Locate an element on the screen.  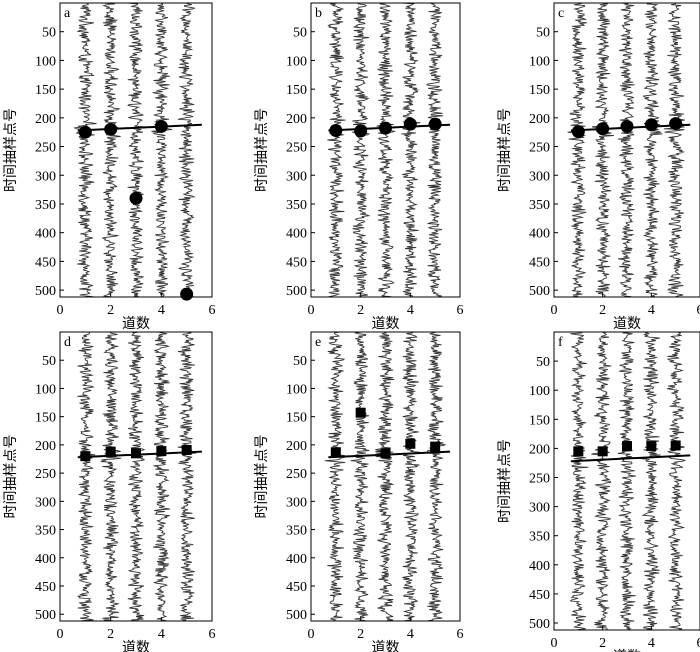
panel-label: d is located at coordinates (67, 342).